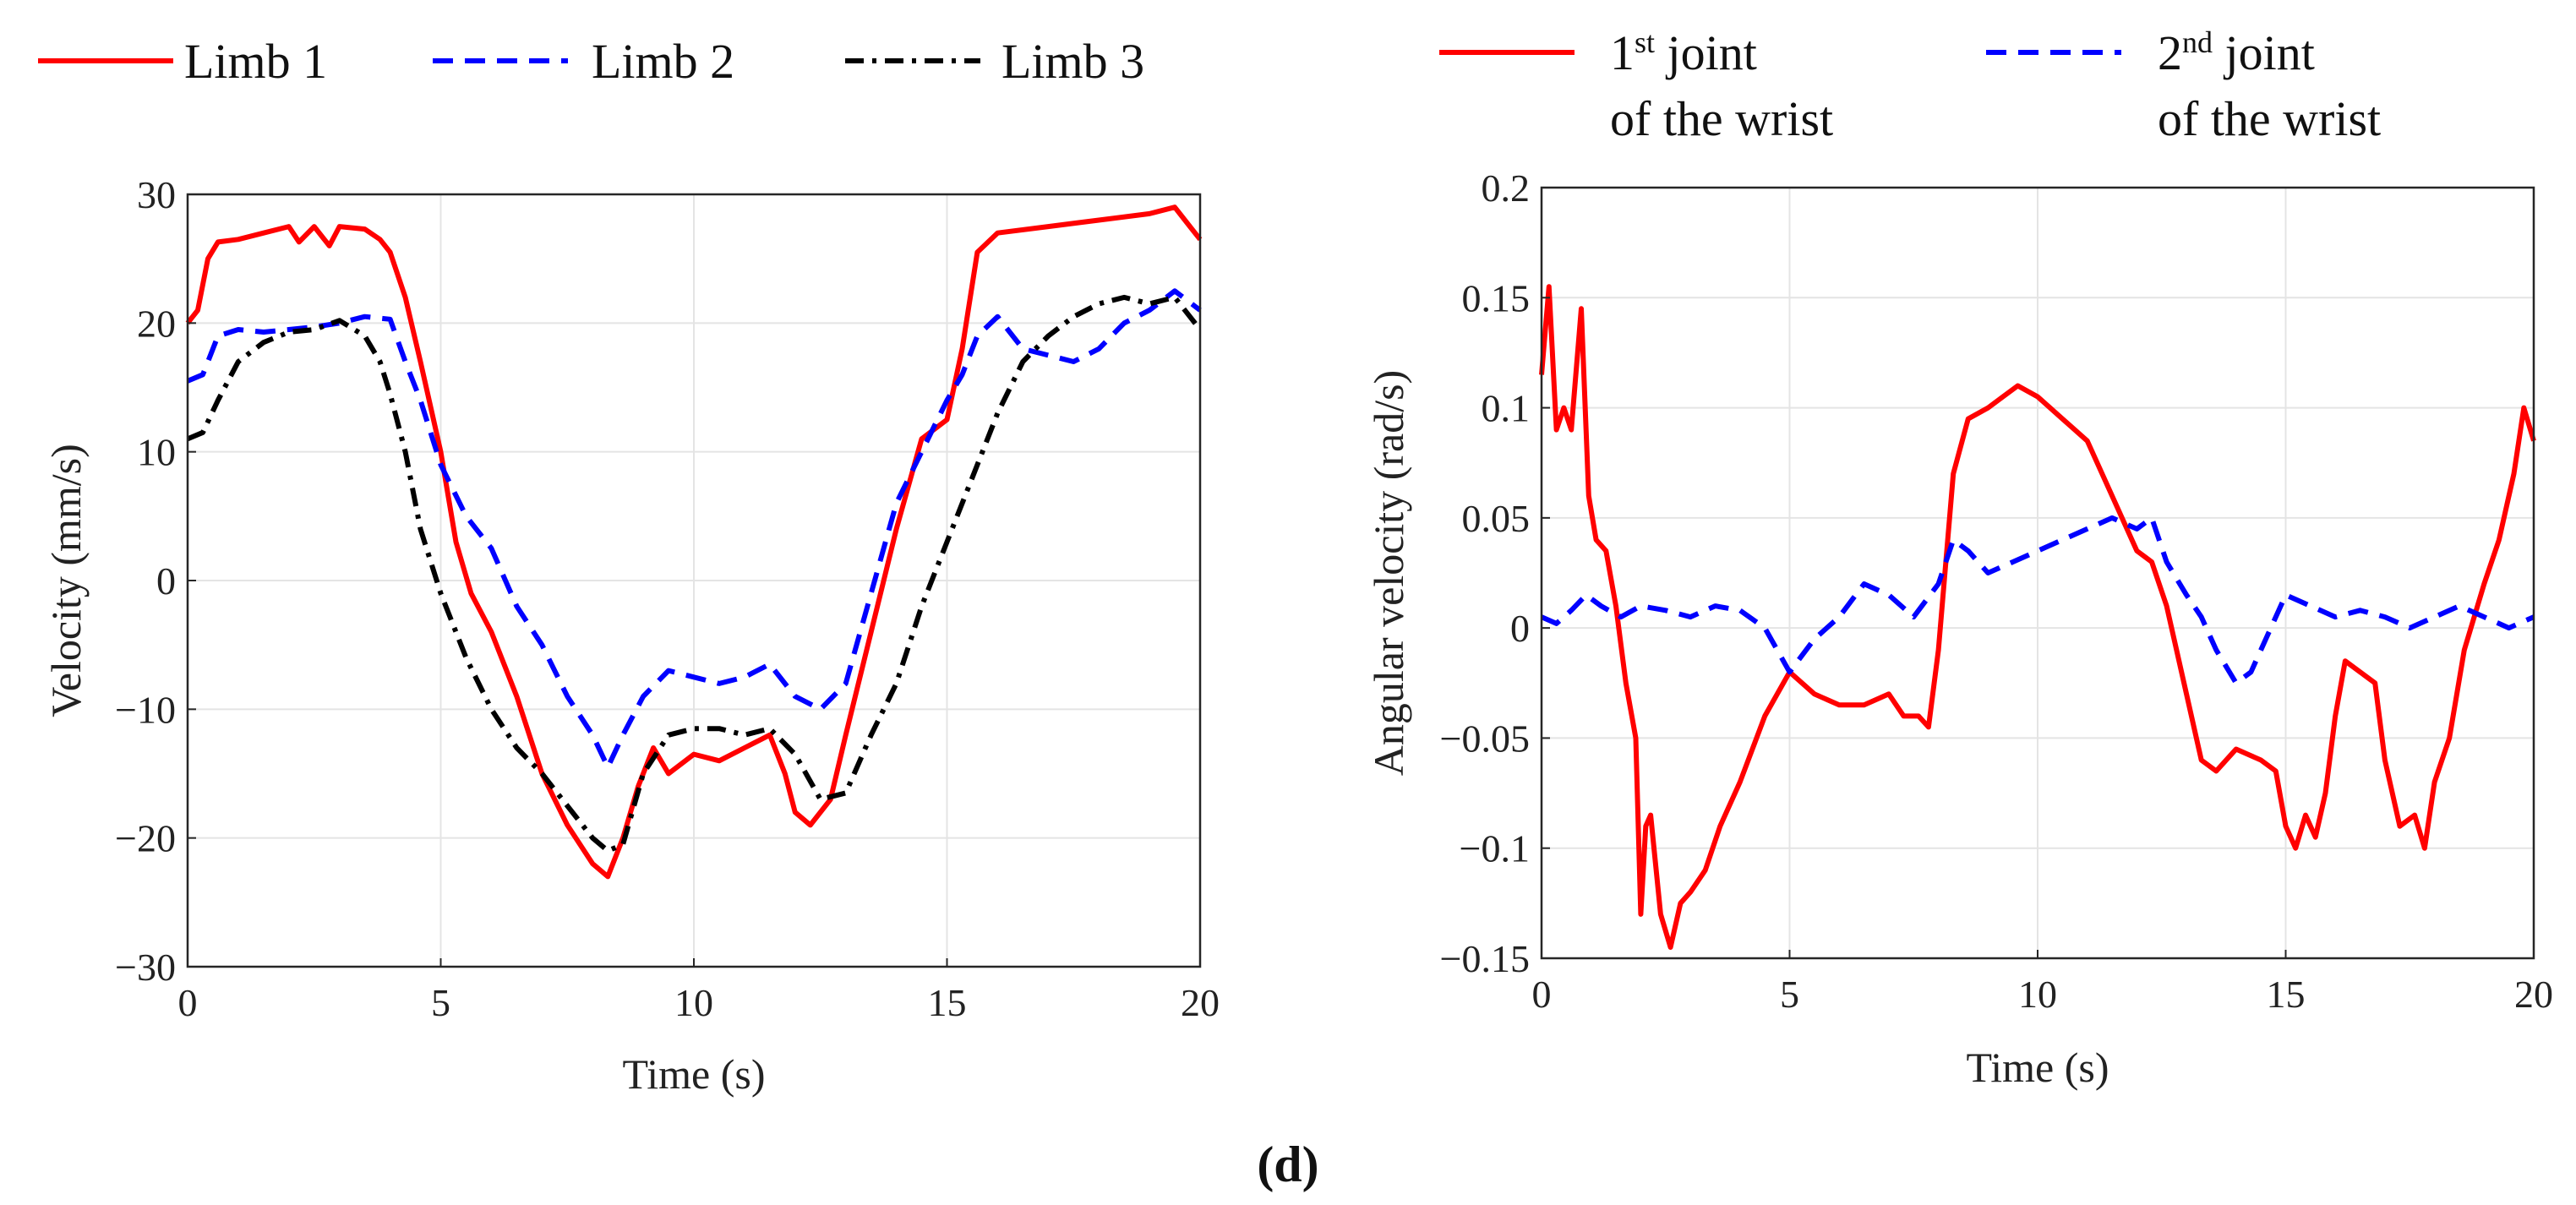  Describe the element at coordinates (1072, 62) in the screenshot. I see `legend-limb3-label: Limb 3` at that location.